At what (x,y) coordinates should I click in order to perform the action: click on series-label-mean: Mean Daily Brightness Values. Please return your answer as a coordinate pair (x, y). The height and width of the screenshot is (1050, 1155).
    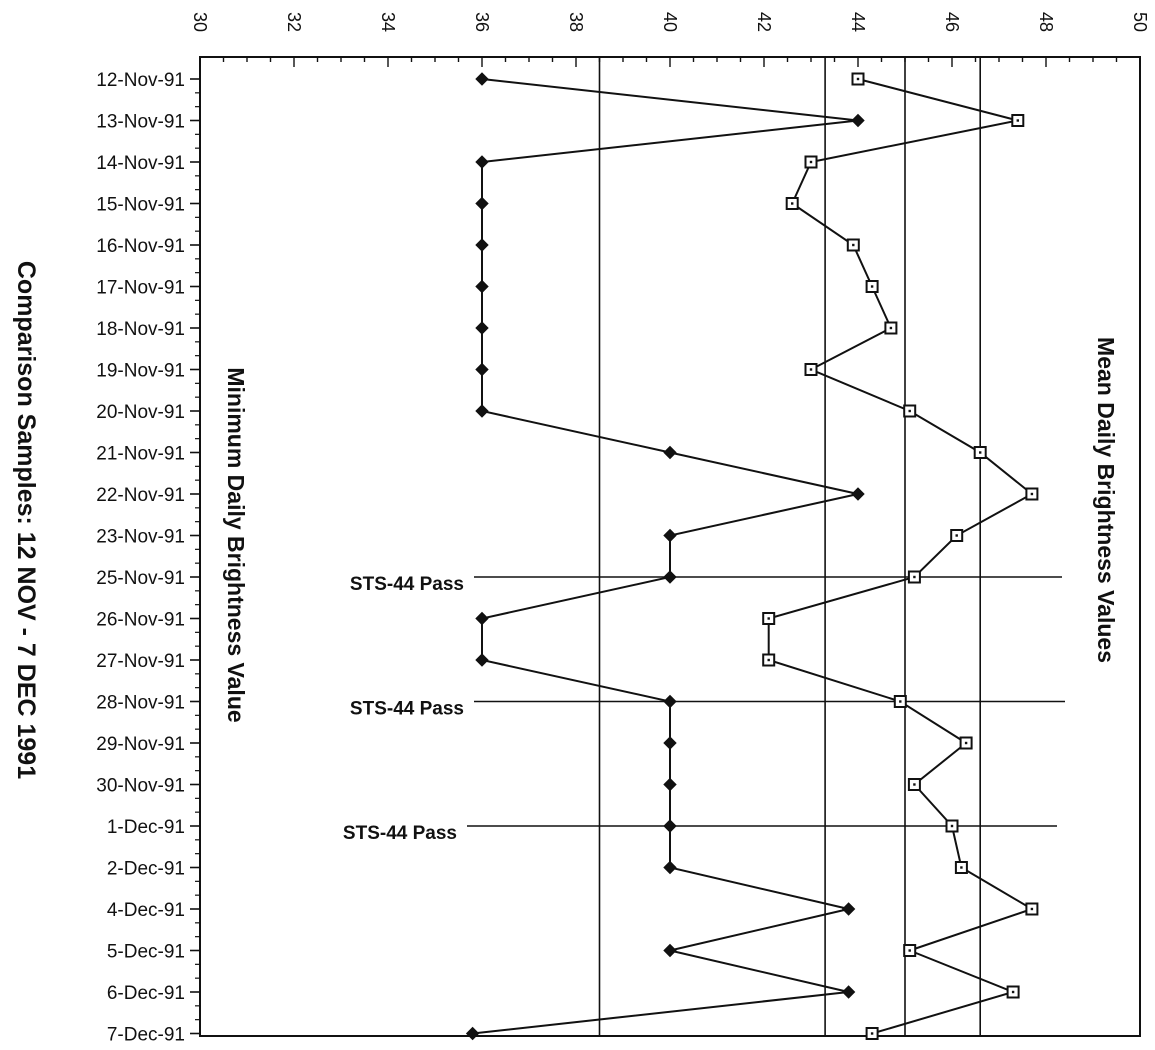
    Looking at the image, I should click on (1106, 500).